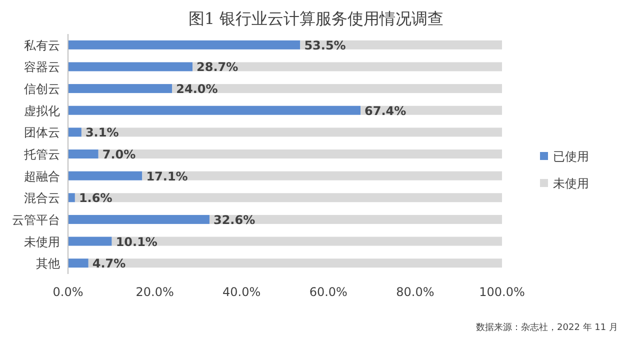 The height and width of the screenshot is (341, 633). Describe the element at coordinates (241, 292) in the screenshot. I see `x-tick-label: 40.0%` at that location.